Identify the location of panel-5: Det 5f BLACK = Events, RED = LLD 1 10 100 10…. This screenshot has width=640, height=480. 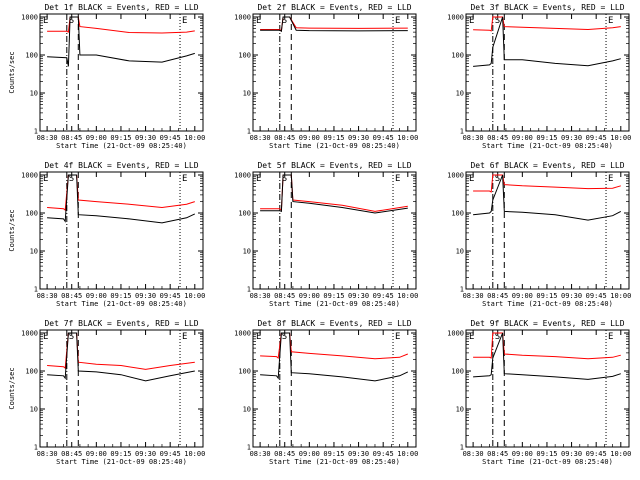
(326, 234).